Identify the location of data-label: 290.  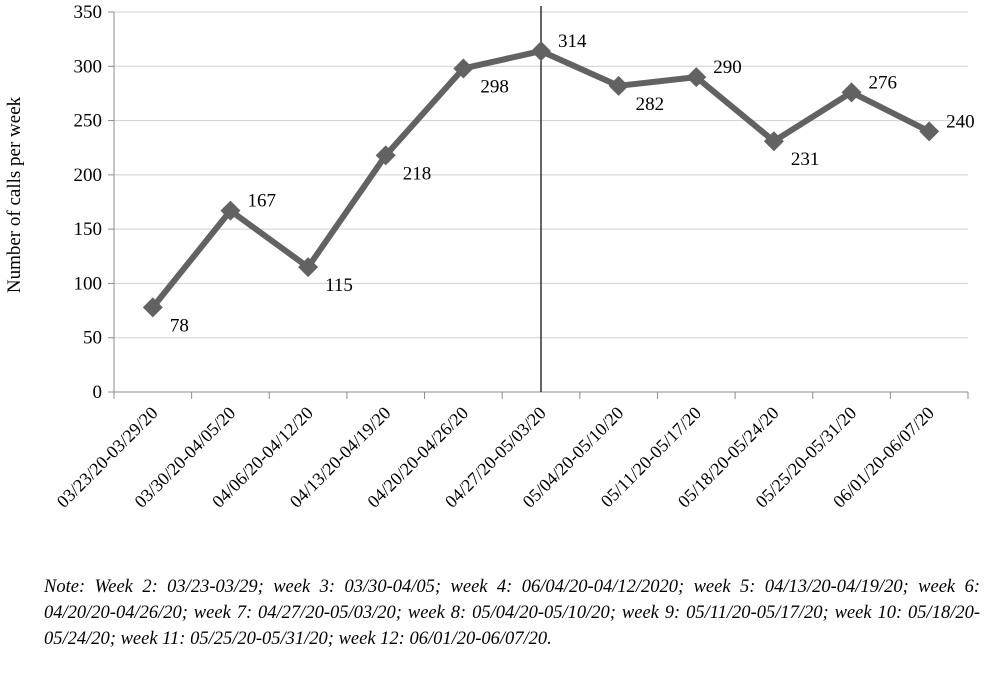
(727, 67).